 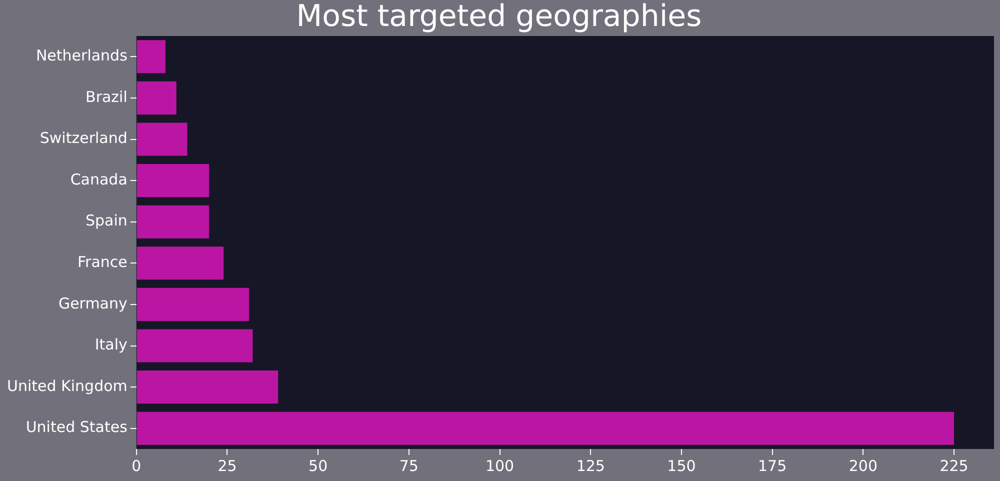 What do you see at coordinates (499, 17) in the screenshot?
I see `chart-title: Most targeted geographies` at bounding box center [499, 17].